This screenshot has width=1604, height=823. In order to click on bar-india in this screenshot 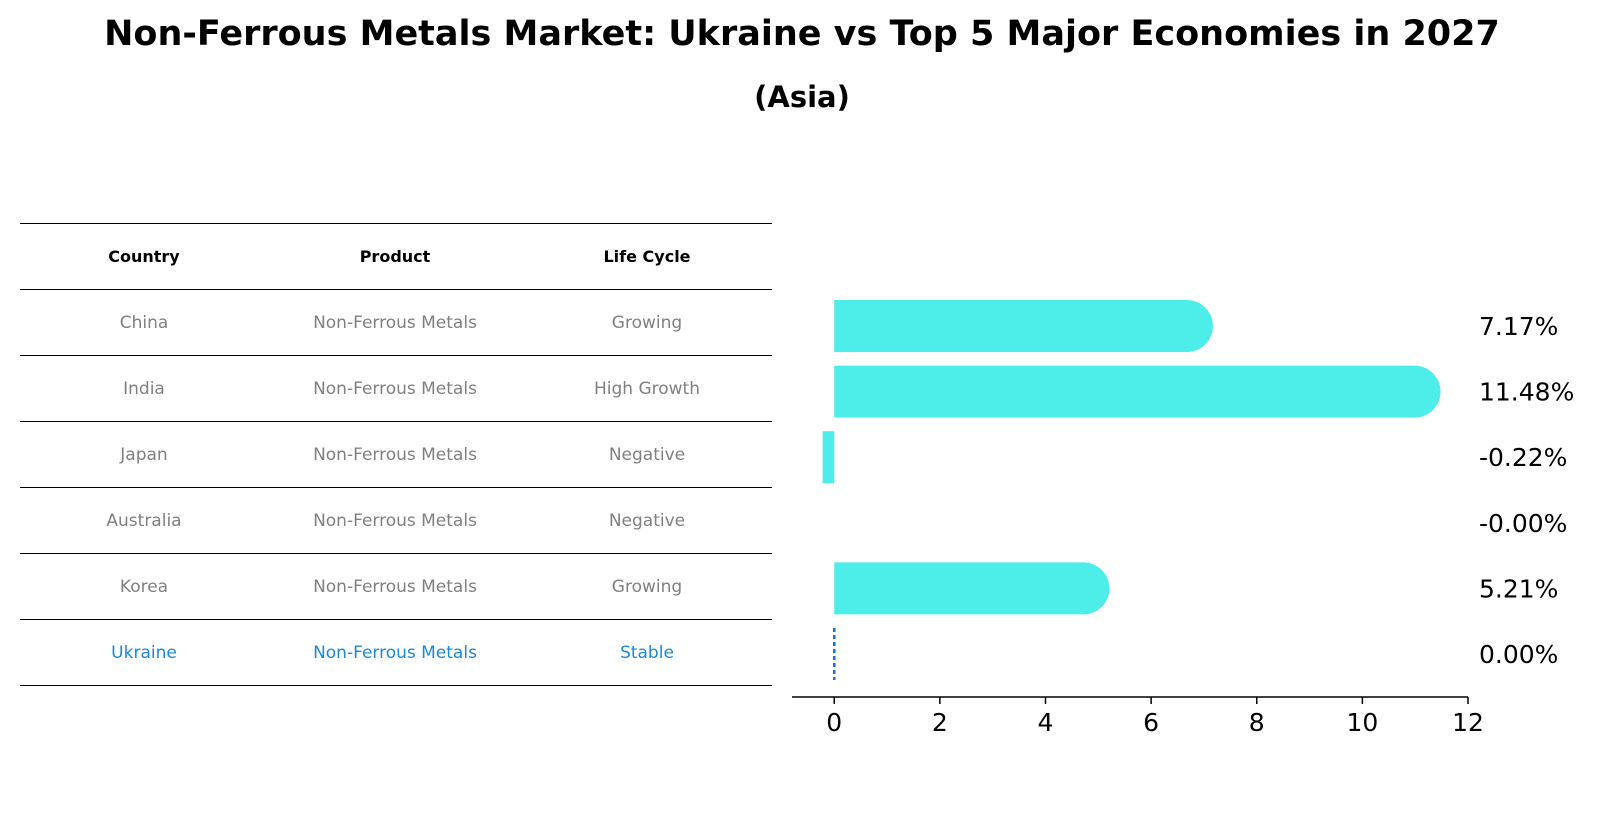, I will do `click(1137, 391)`.